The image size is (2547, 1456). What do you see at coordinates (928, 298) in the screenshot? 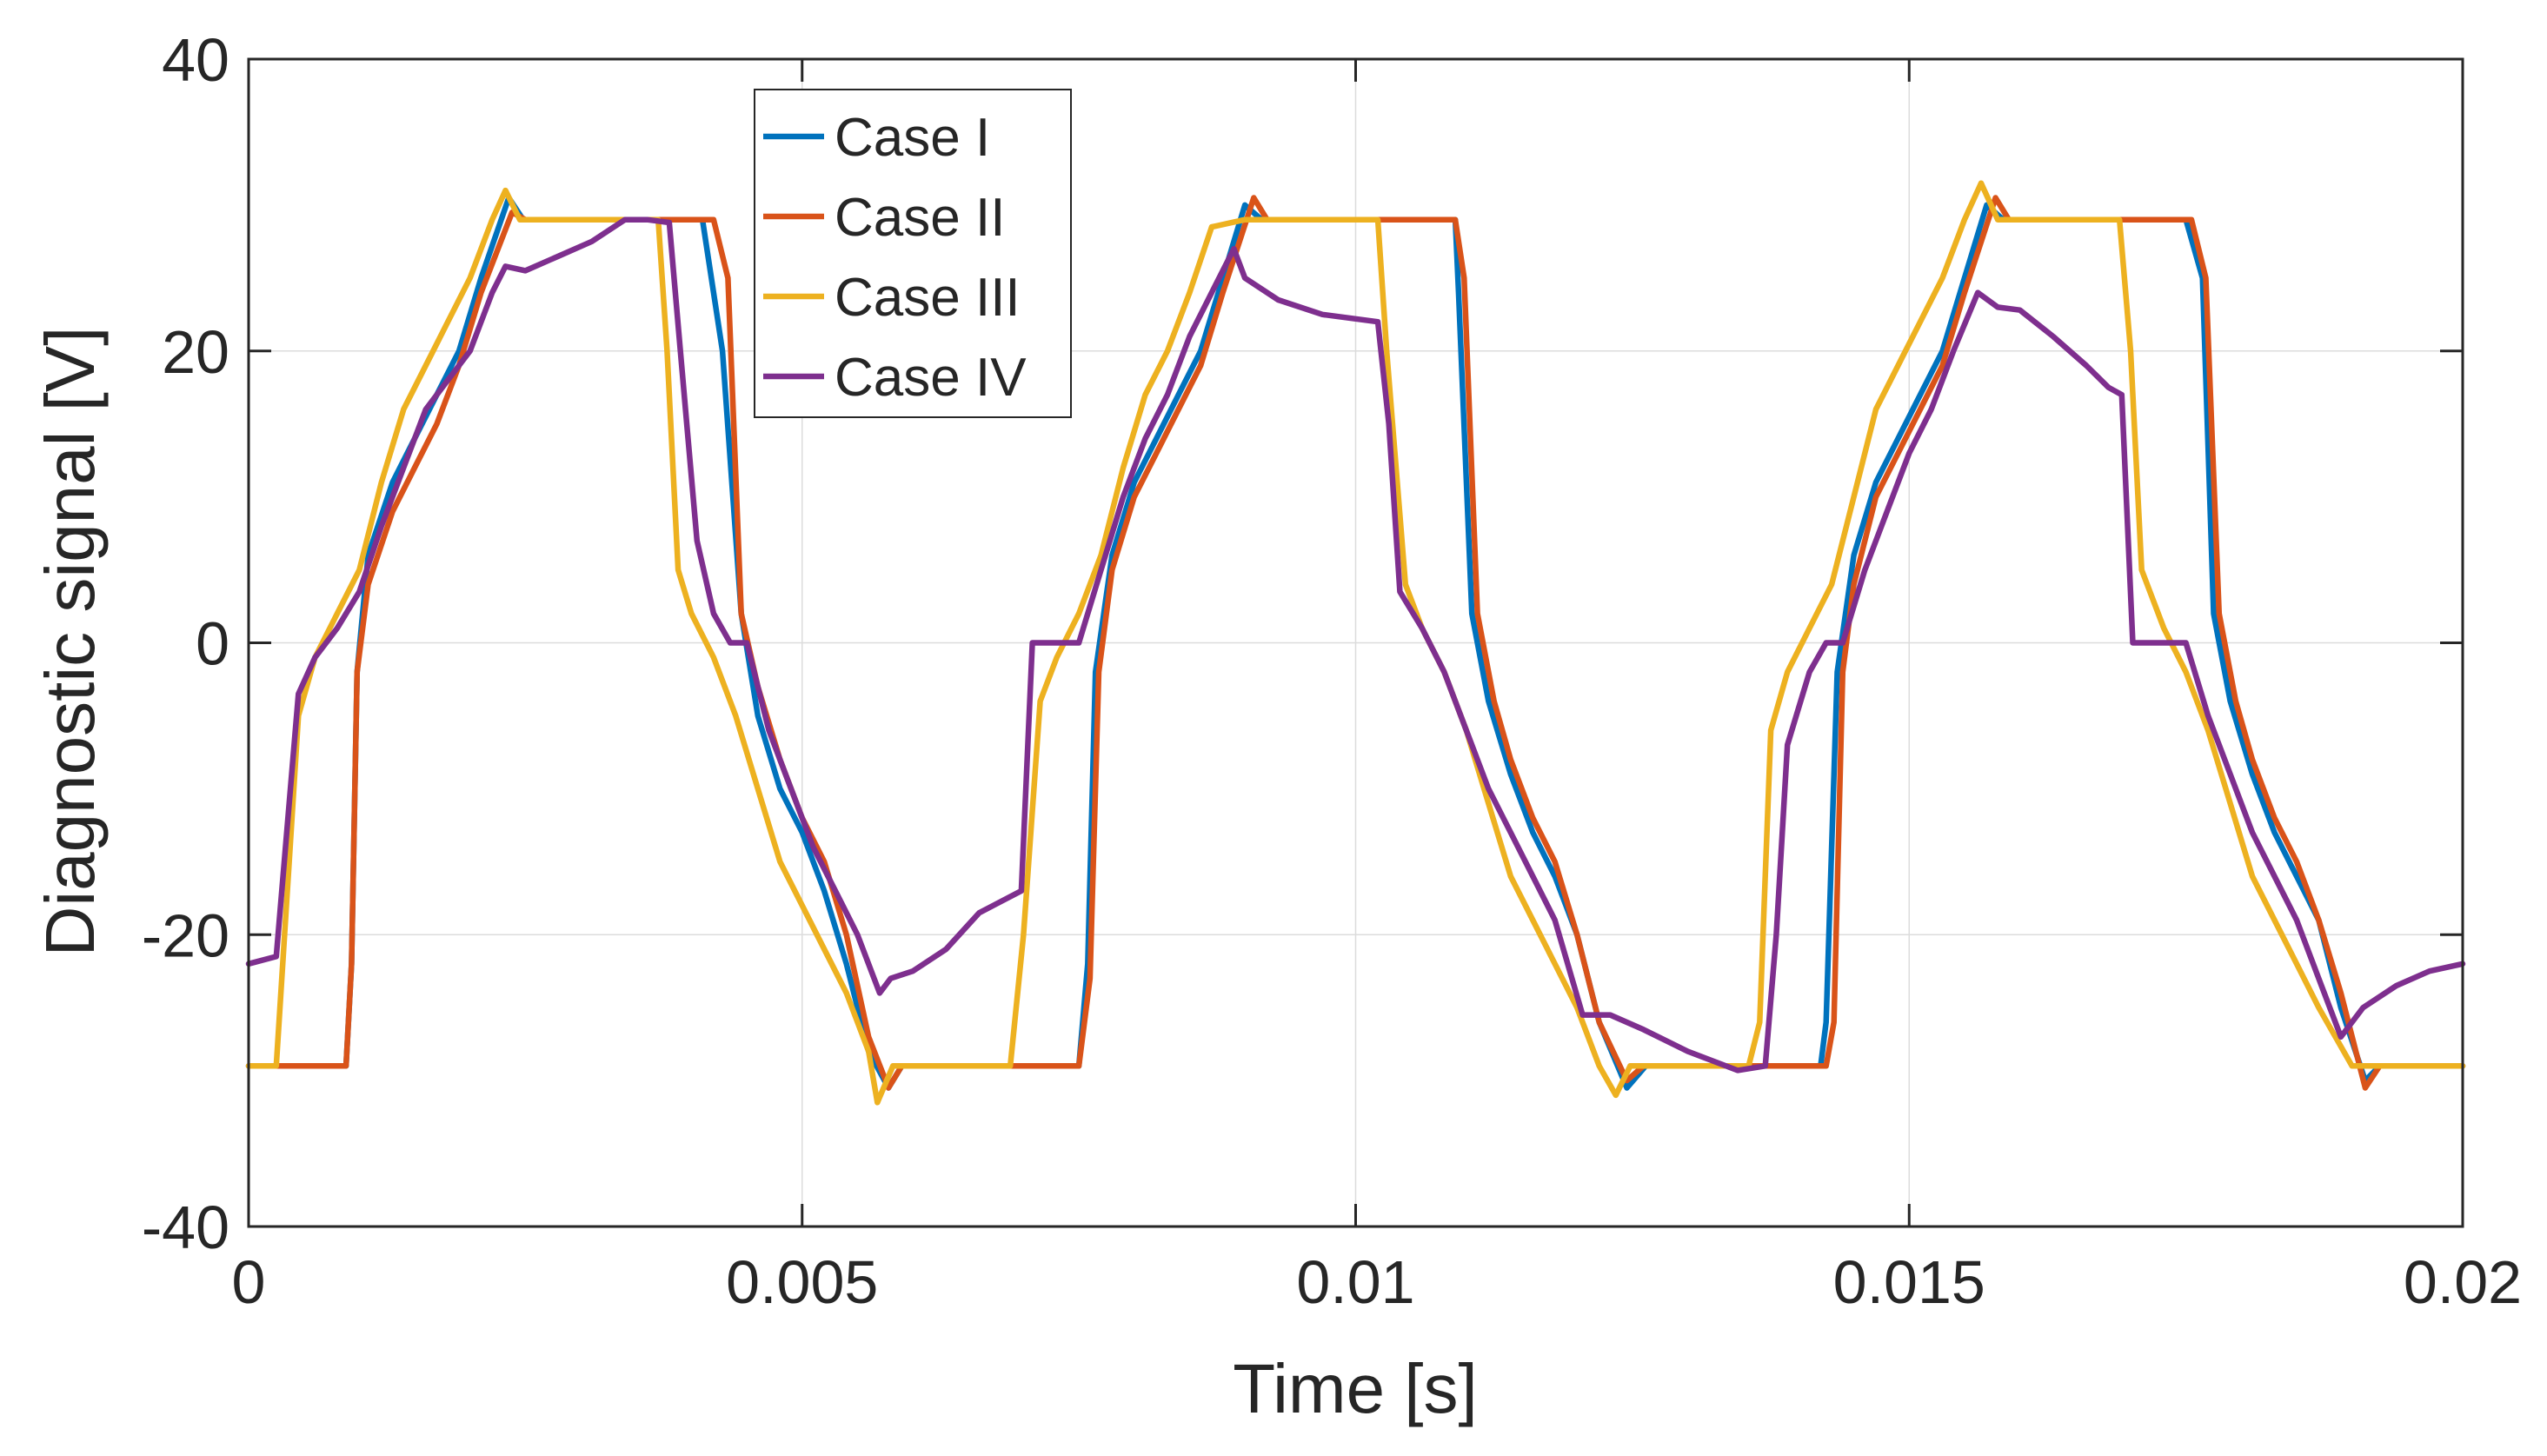
I see `legend-label-case-iii: Case III` at bounding box center [928, 298].